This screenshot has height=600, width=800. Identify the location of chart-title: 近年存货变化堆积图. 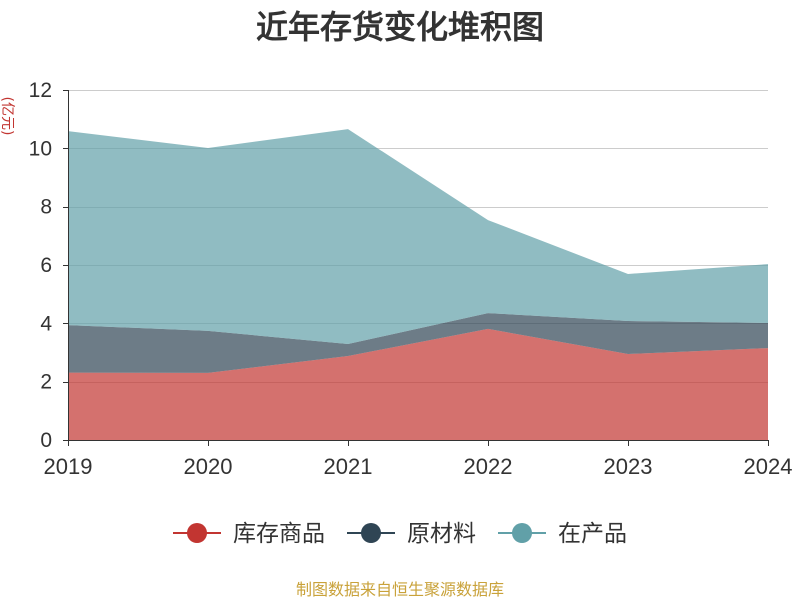
(400, 27).